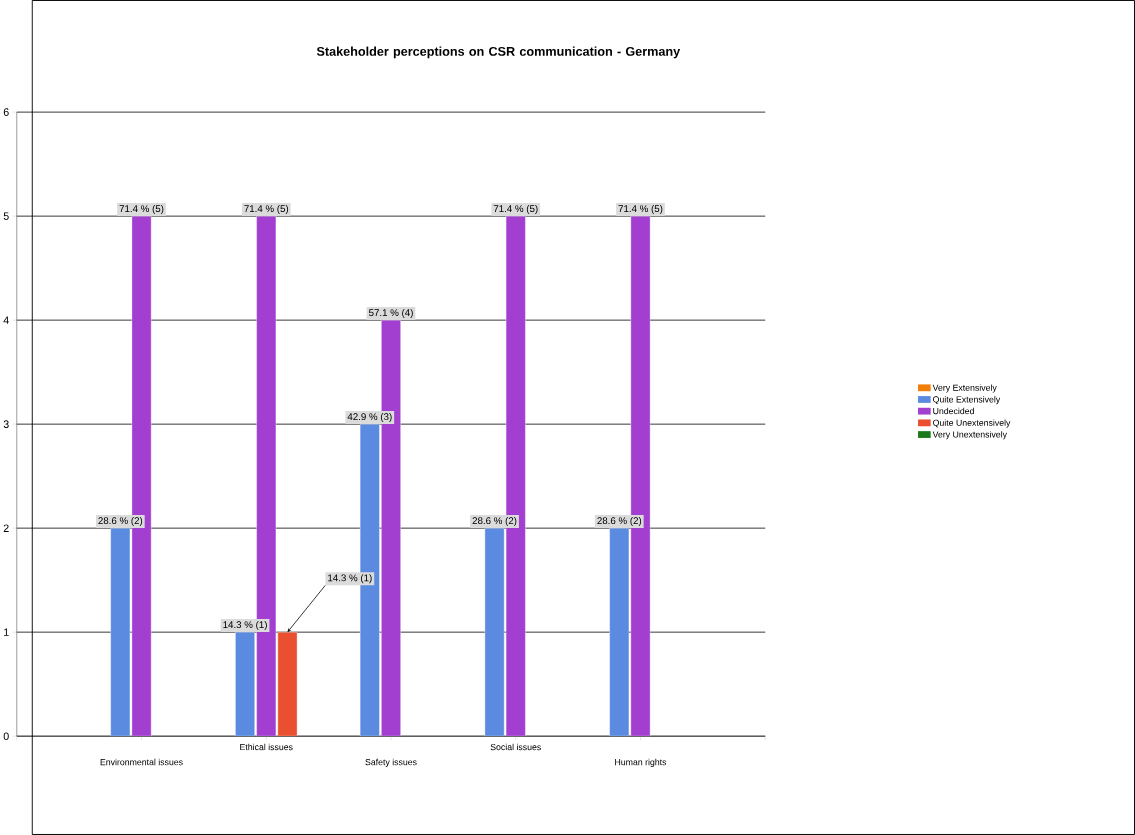  Describe the element at coordinates (6, 528) in the screenshot. I see `y-tick-label: 2` at that location.